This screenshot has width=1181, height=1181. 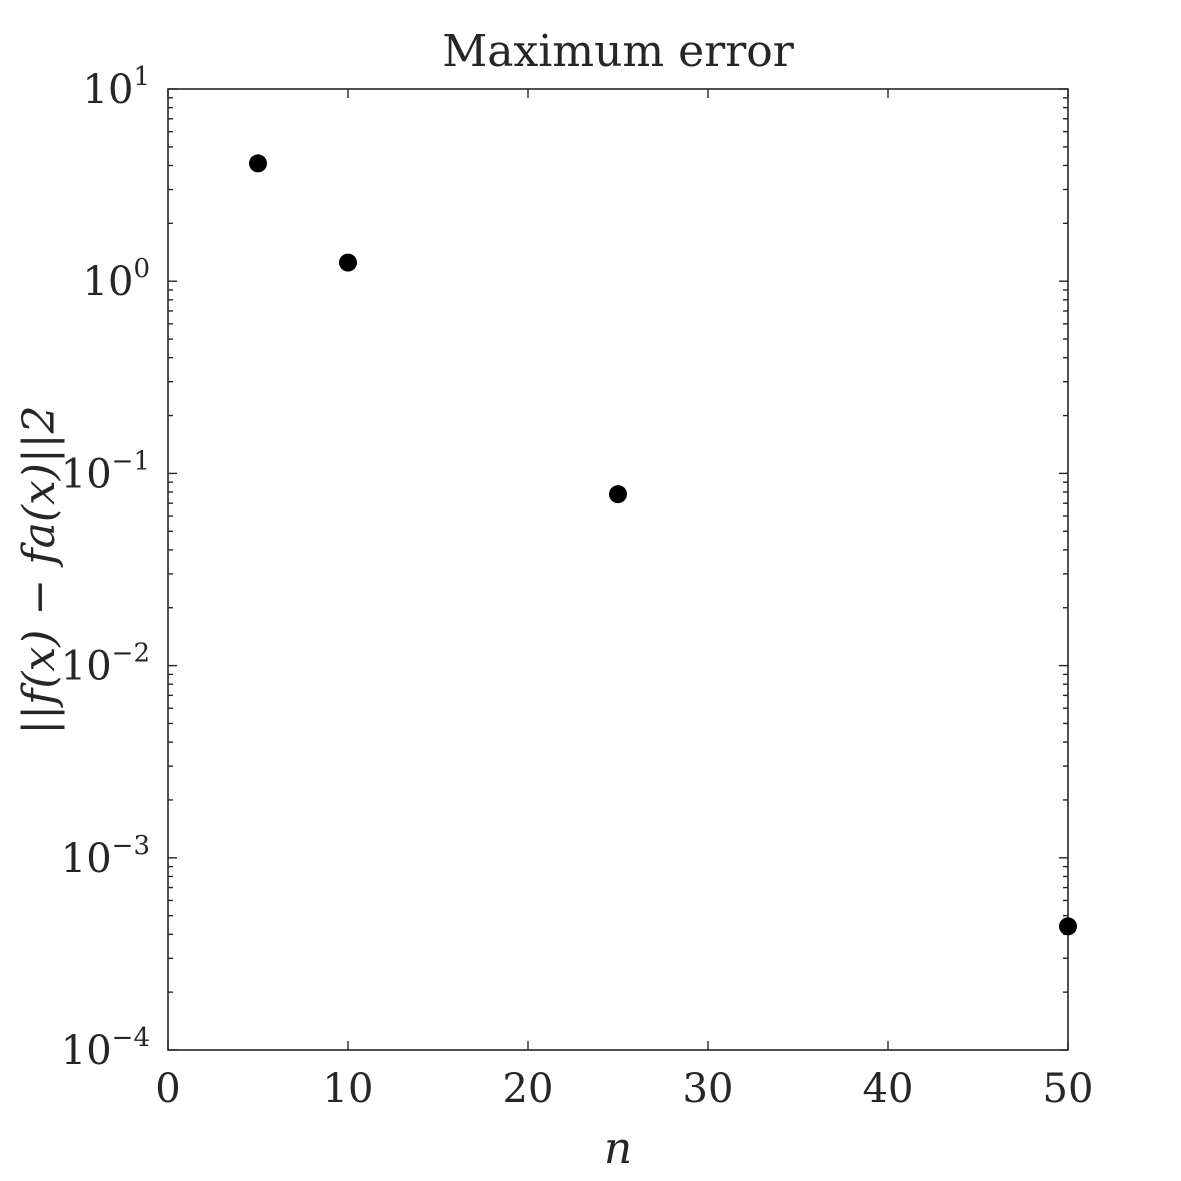 I want to click on y-tick-label: 10⁰, so click(x=116, y=279).